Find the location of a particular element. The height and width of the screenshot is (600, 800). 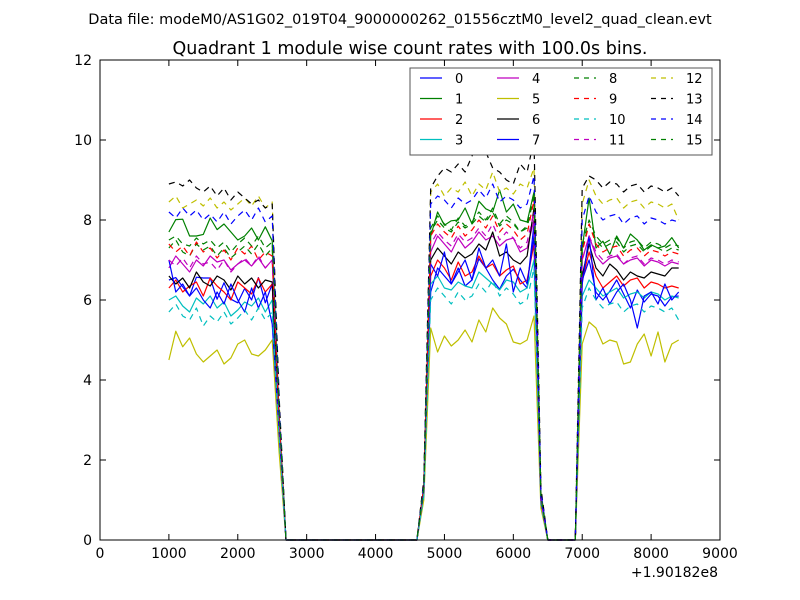

x-offset-label: +1.90182e8 is located at coordinates (674, 573).